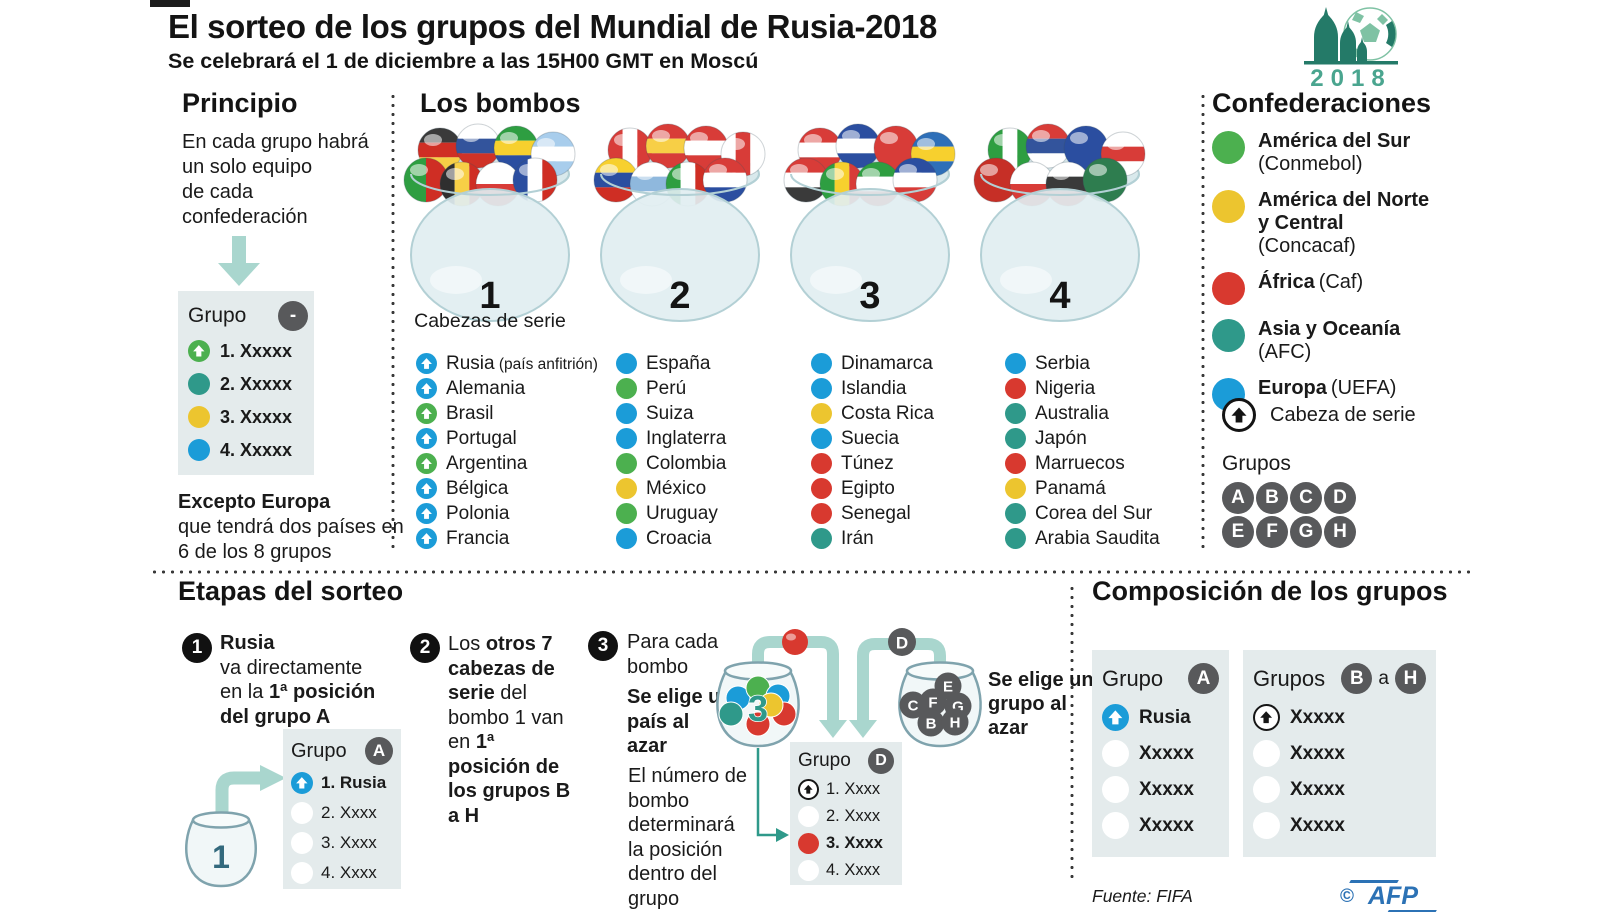  Describe the element at coordinates (1289, 678) in the screenshot. I see `group-box-label: Grupos` at that location.